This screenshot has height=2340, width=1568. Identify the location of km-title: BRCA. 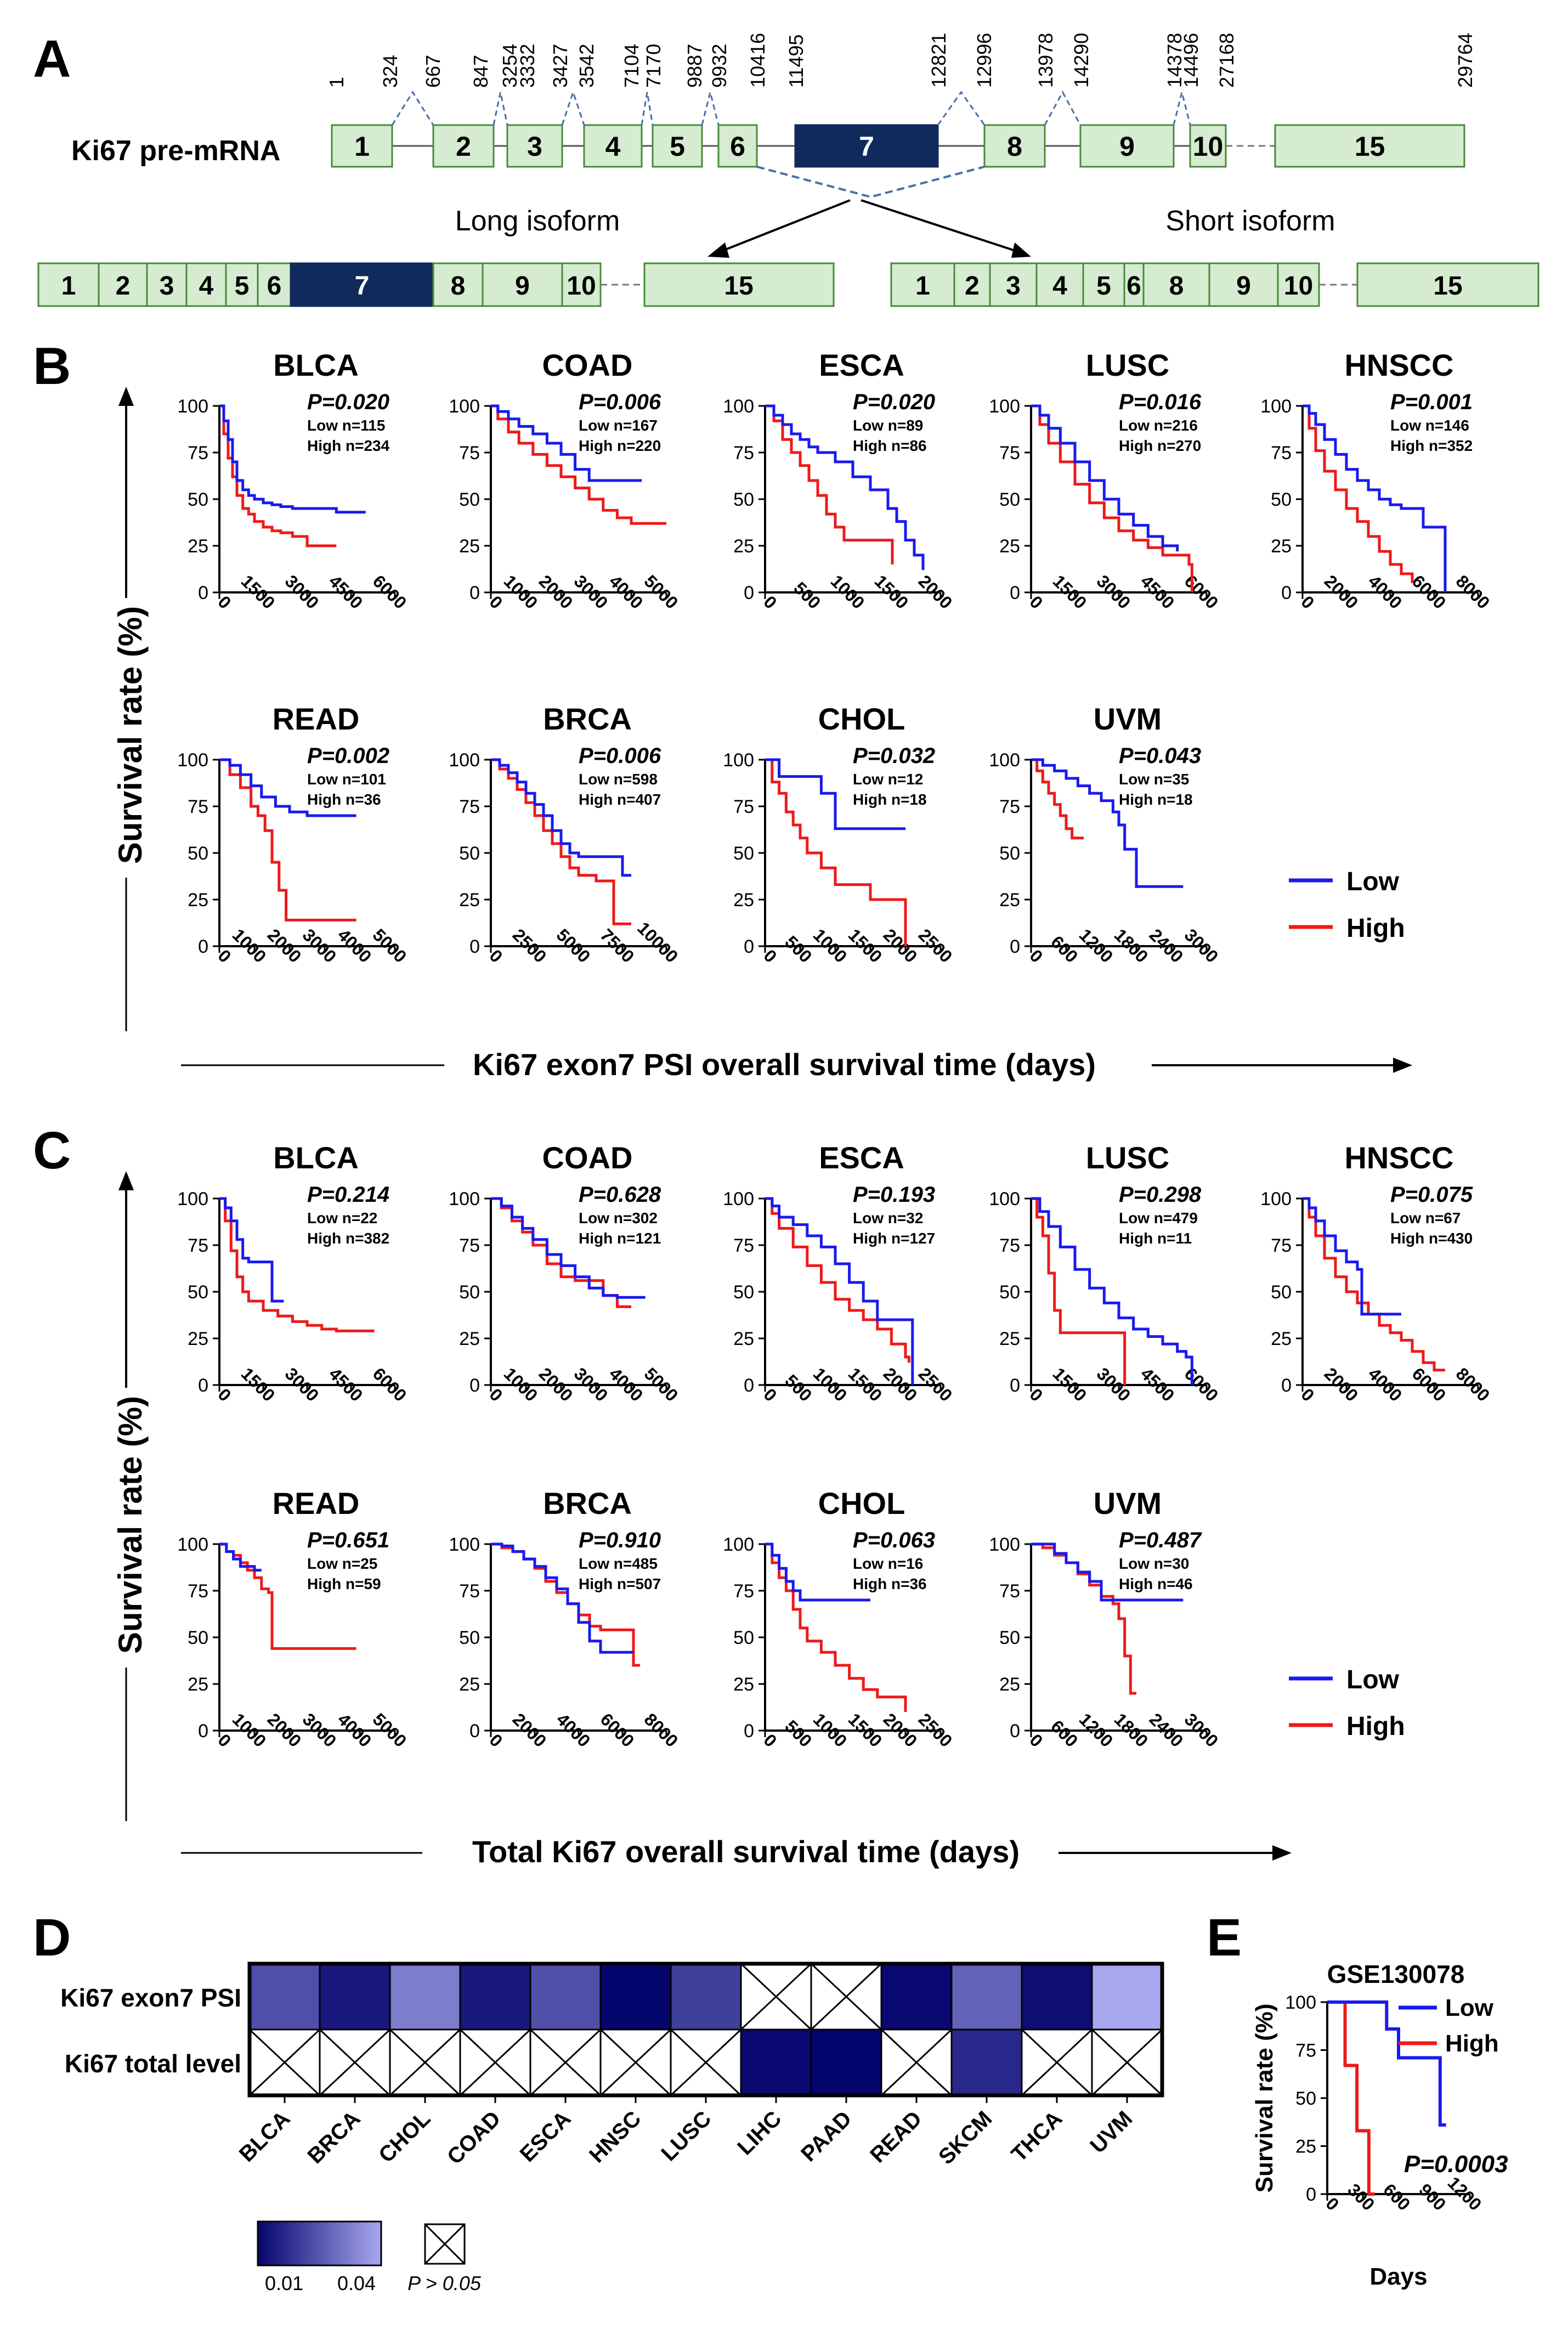
(587, 719).